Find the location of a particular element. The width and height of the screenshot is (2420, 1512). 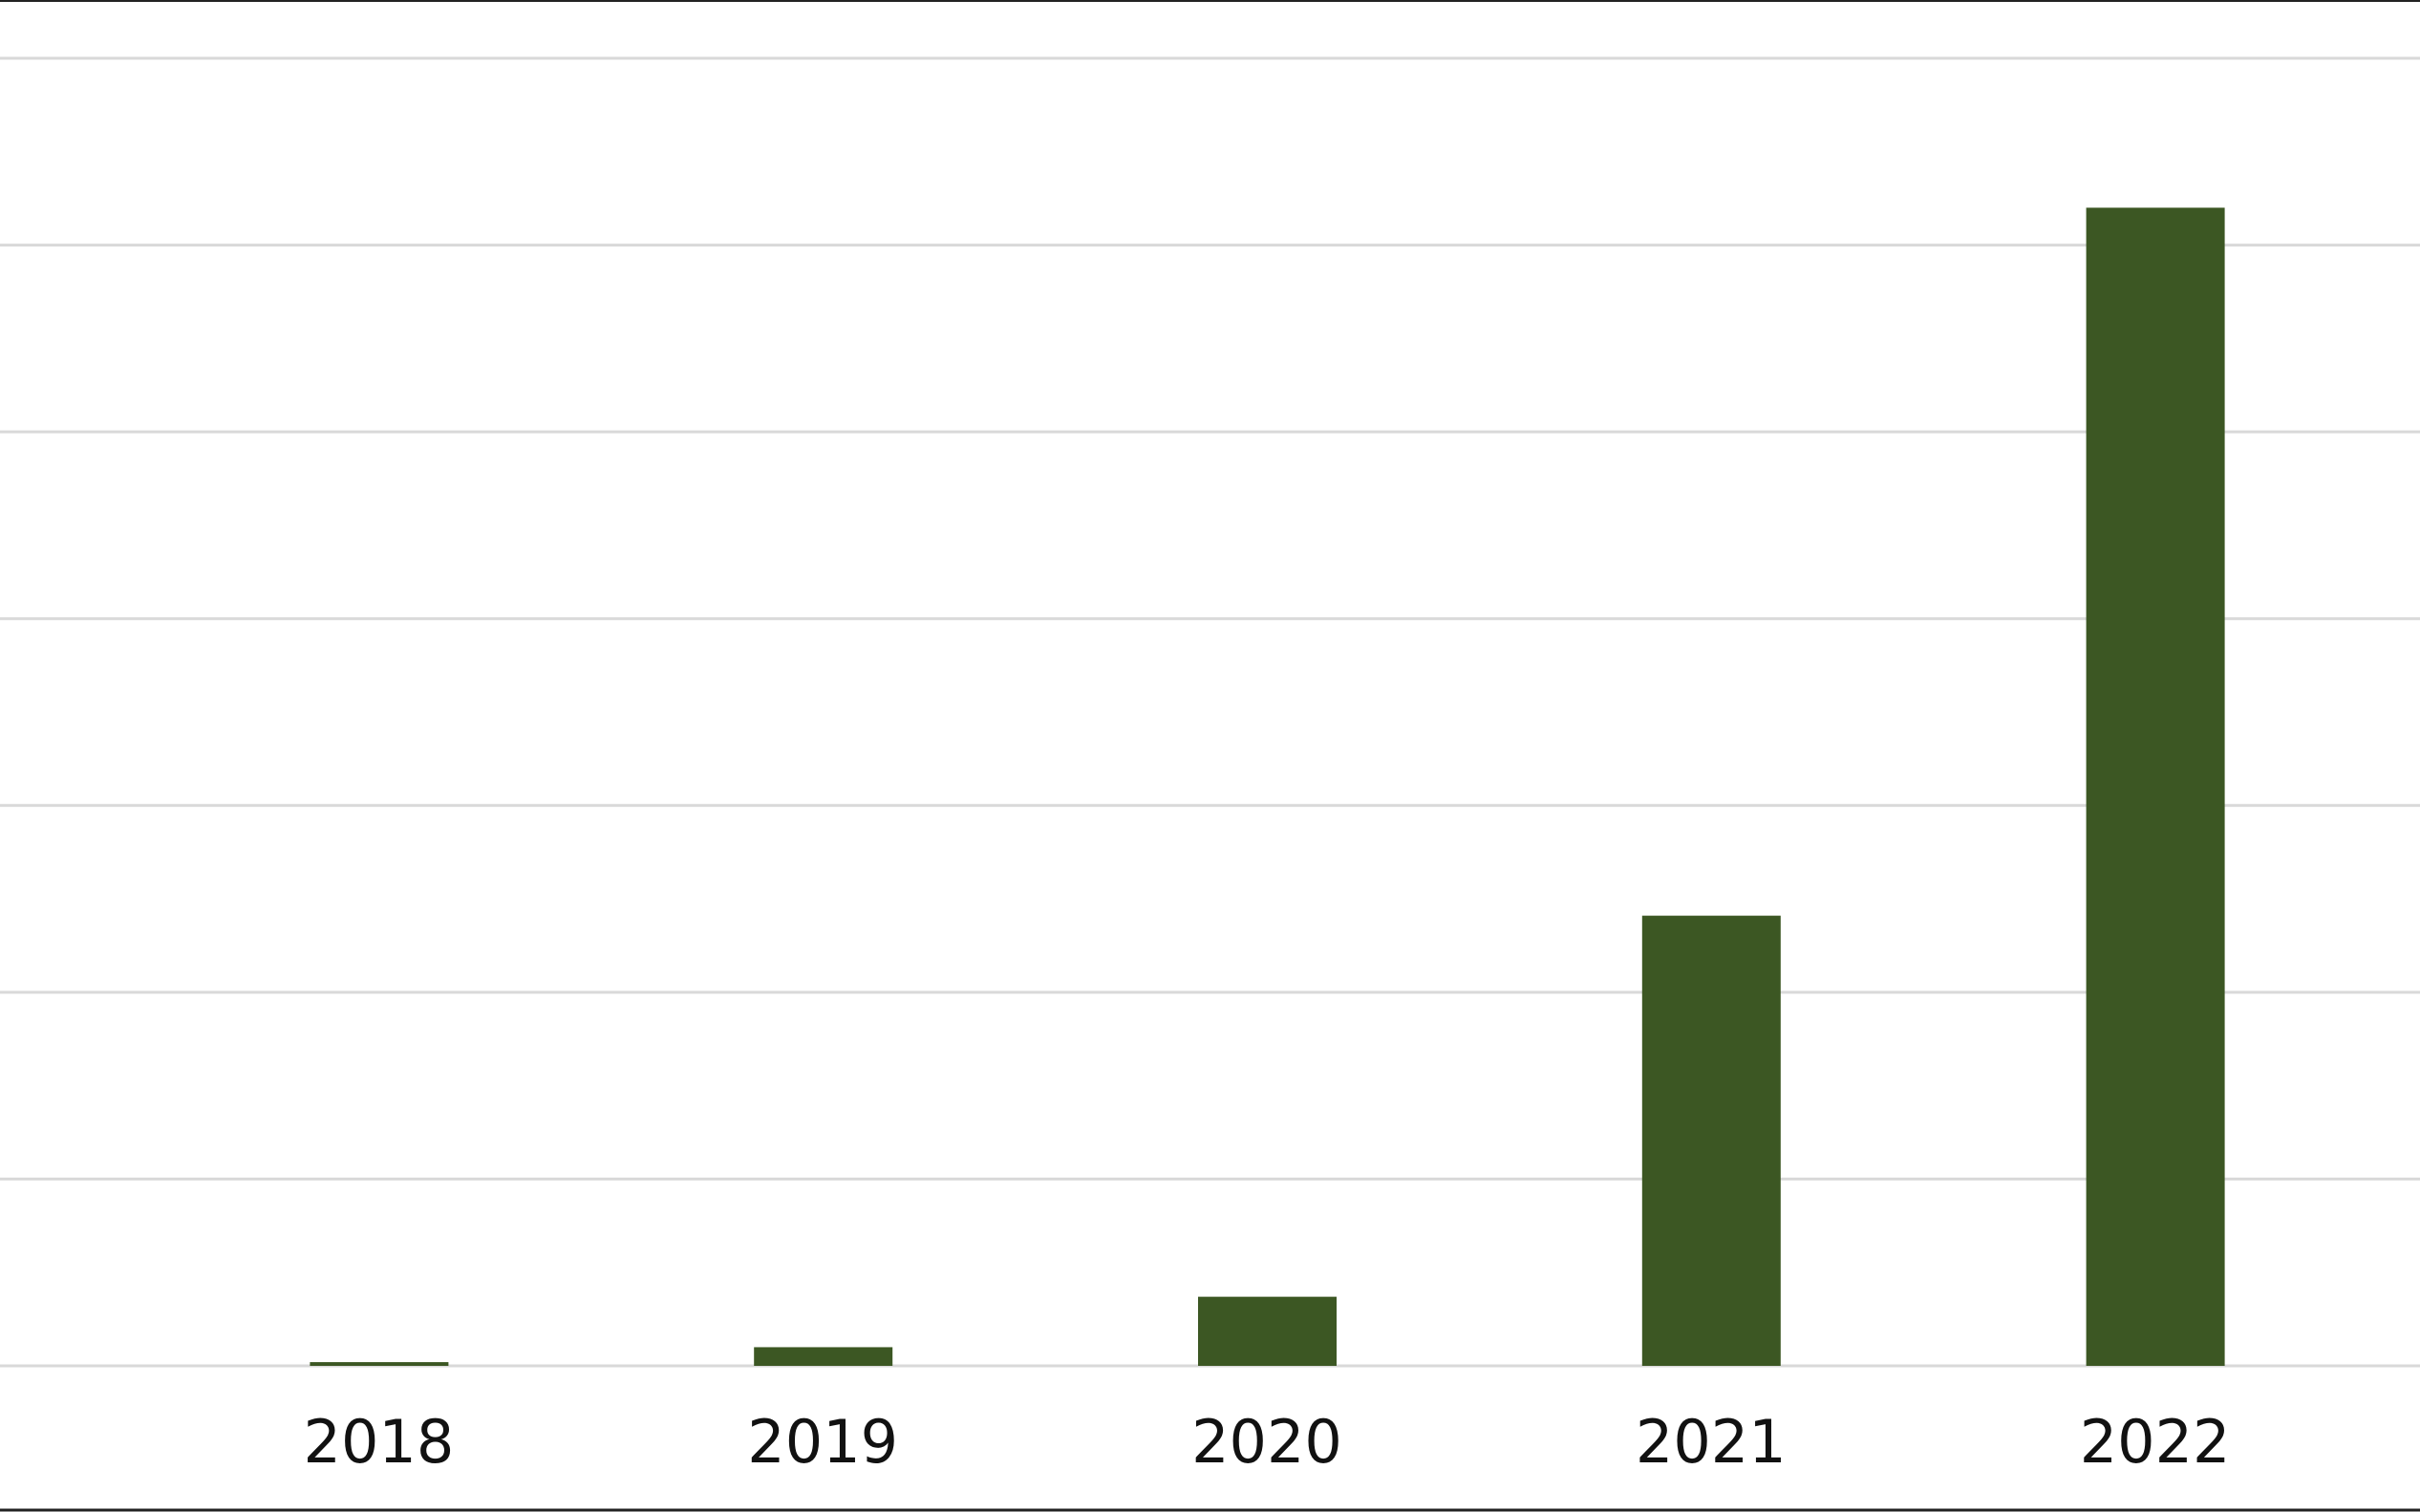

x-tick-label: 2019 is located at coordinates (822, 1442).